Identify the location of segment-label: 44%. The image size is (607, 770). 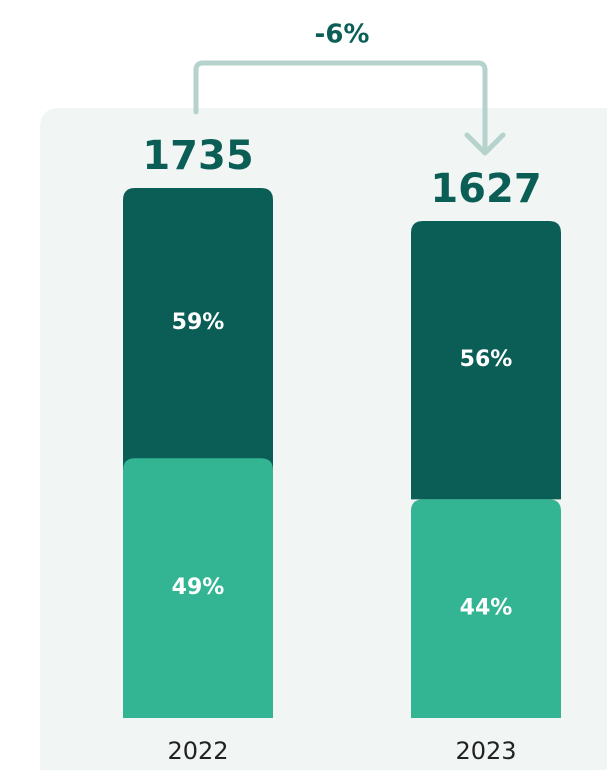
(486, 608).